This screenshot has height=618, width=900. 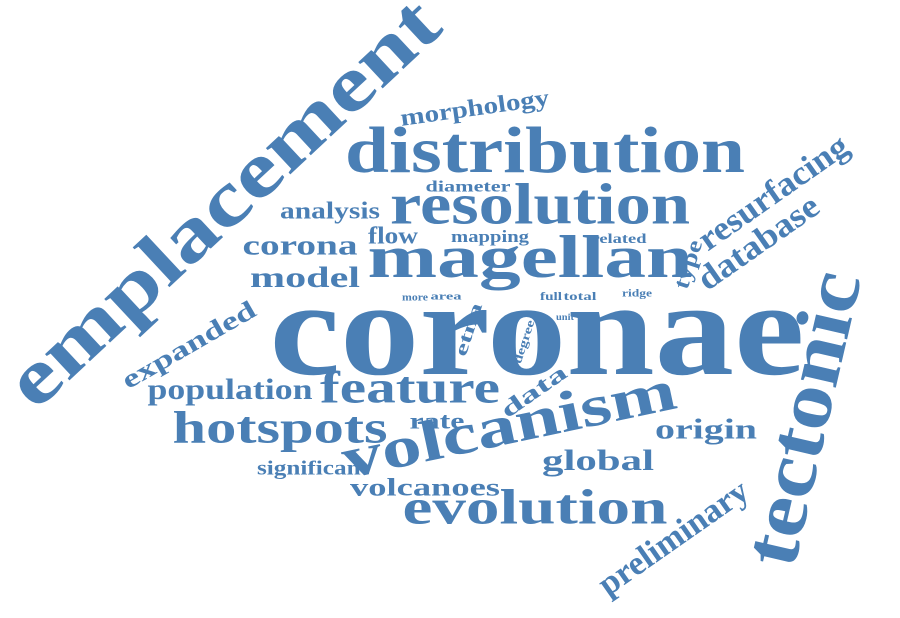 What do you see at coordinates (300, 245) in the screenshot?
I see `word-corona: corona` at bounding box center [300, 245].